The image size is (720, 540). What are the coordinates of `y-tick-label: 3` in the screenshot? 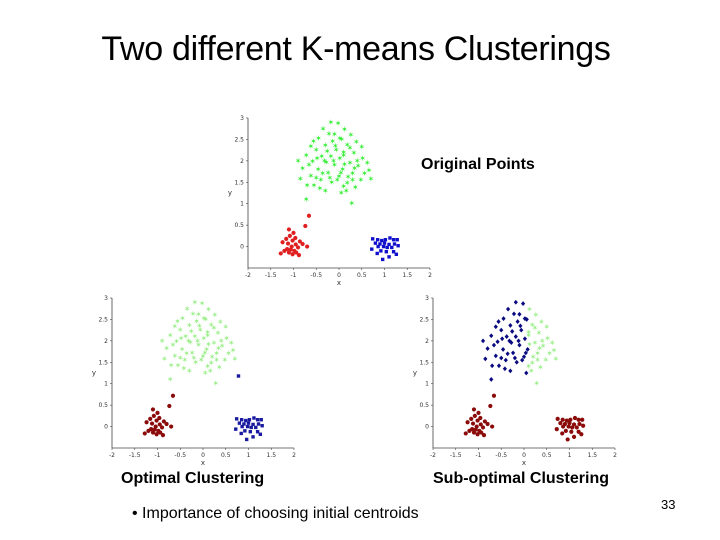 It's located at (242, 118).